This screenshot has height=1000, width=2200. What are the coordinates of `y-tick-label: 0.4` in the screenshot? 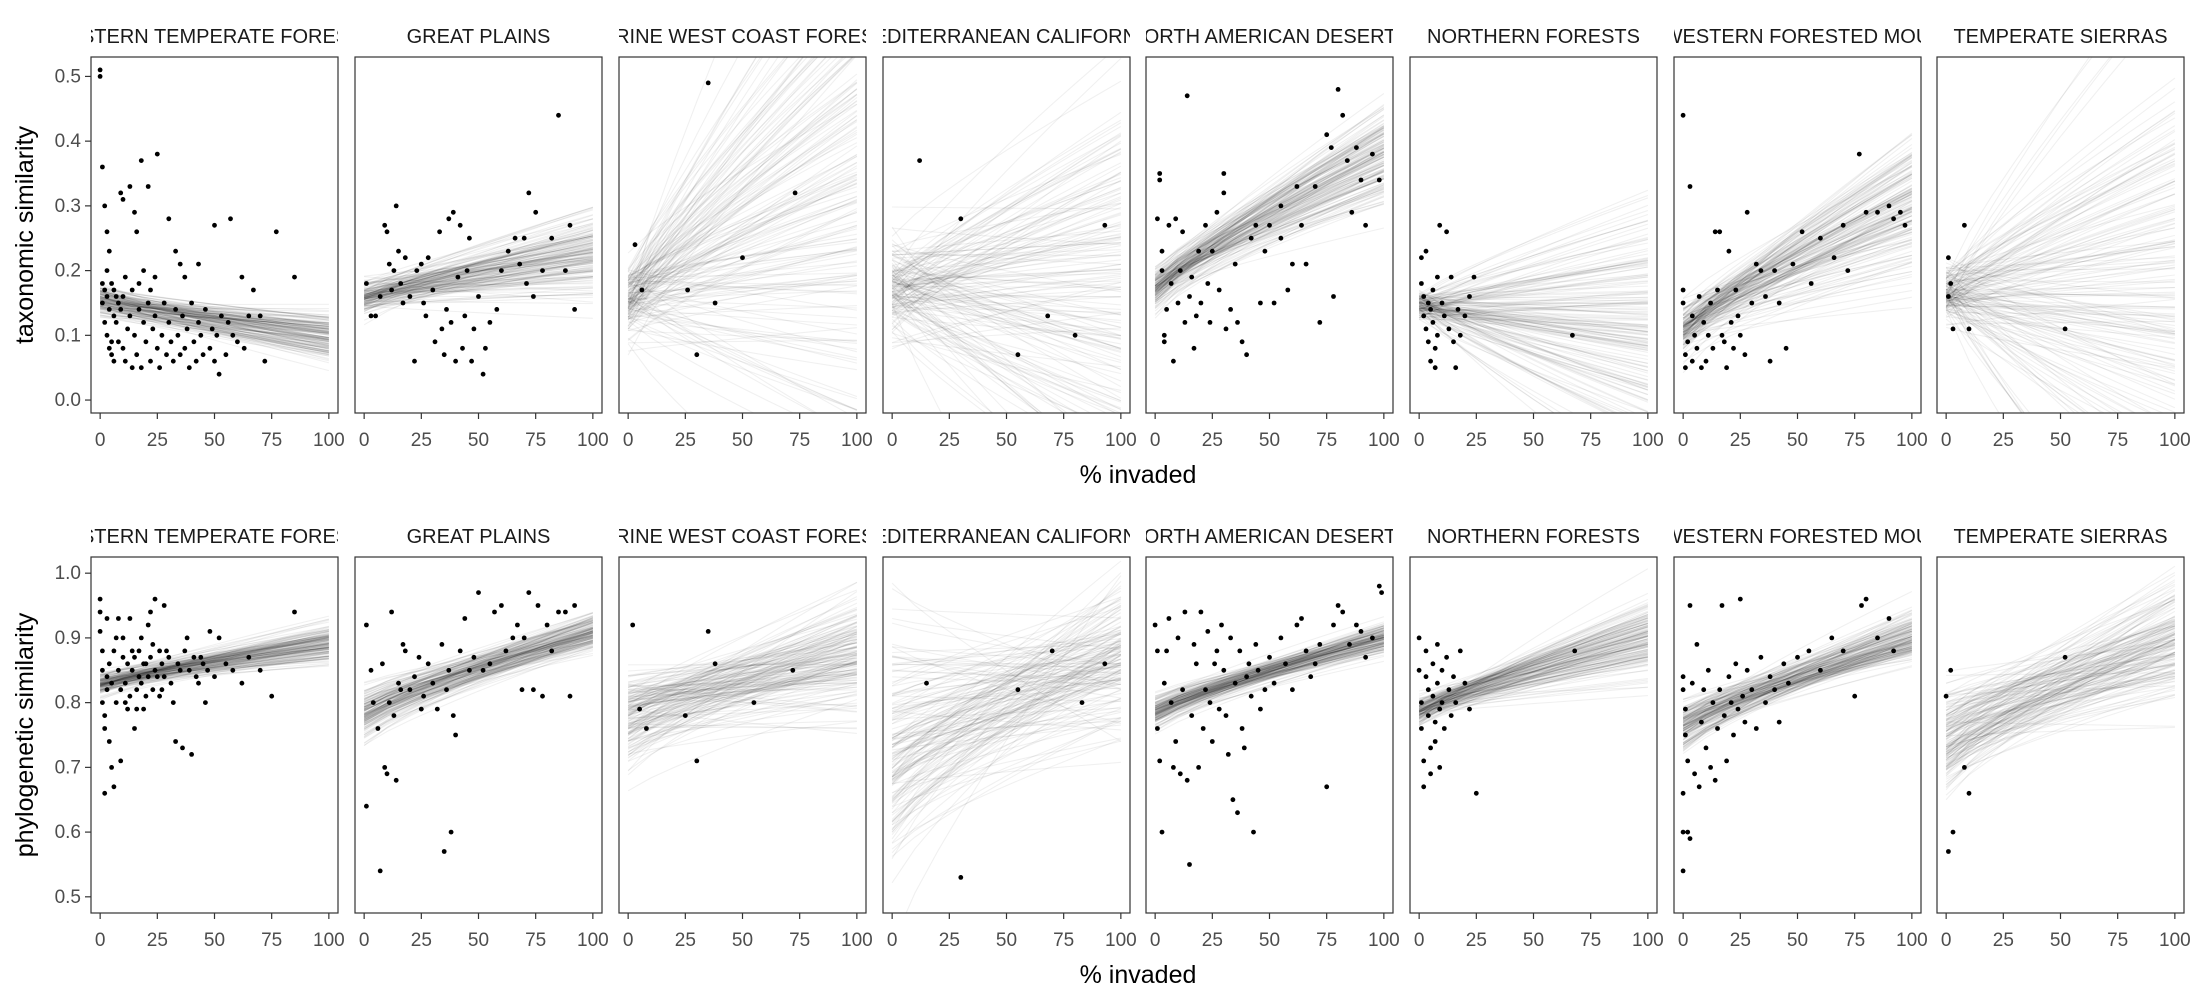 It's located at (68, 141).